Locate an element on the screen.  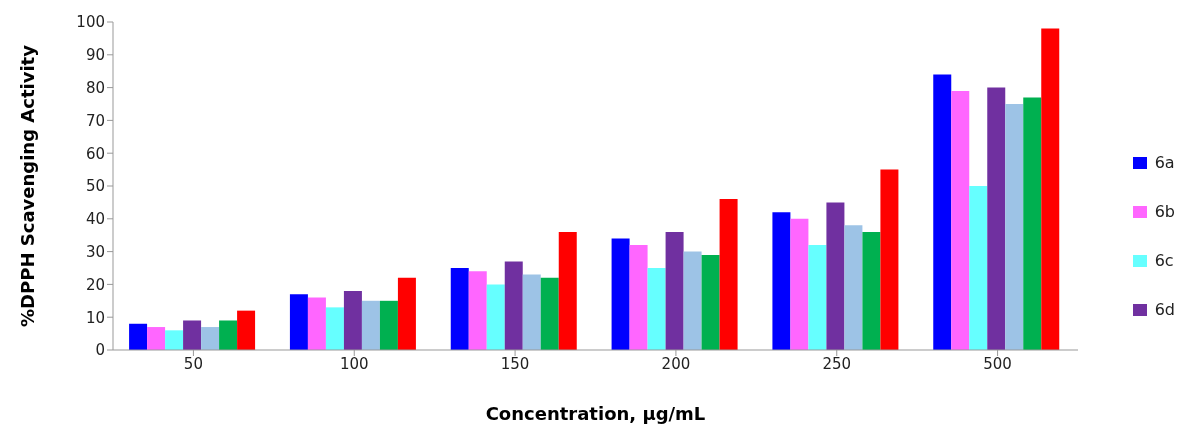
legend-label: 6d is located at coordinates (1164, 309).